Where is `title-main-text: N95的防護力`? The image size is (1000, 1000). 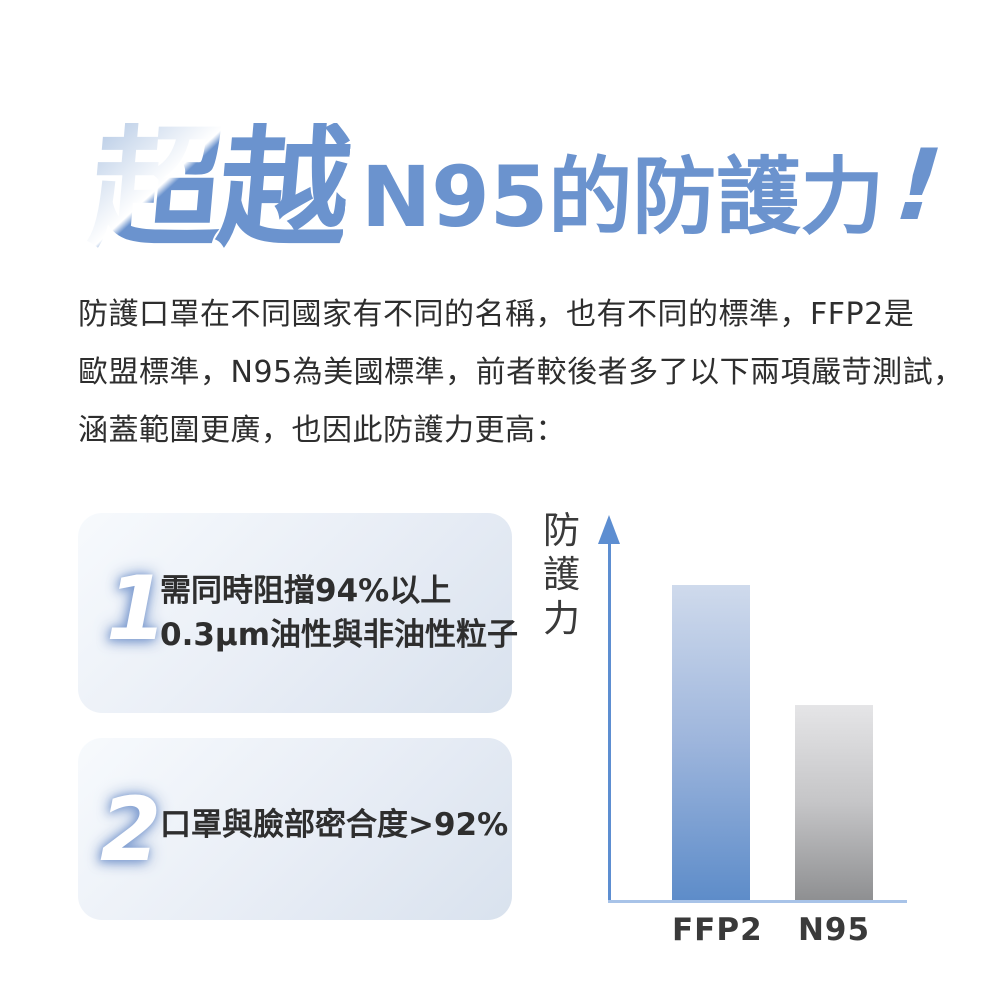
title-main-text: N95的防護力 is located at coordinates (623, 197).